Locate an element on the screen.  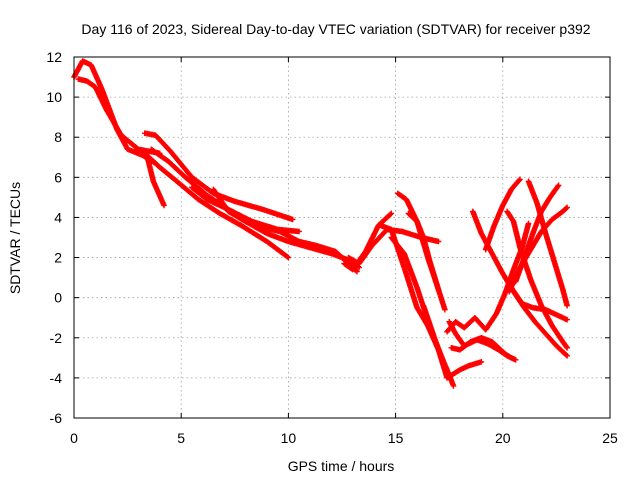
y-tick-label: -4 is located at coordinates (56, 378).